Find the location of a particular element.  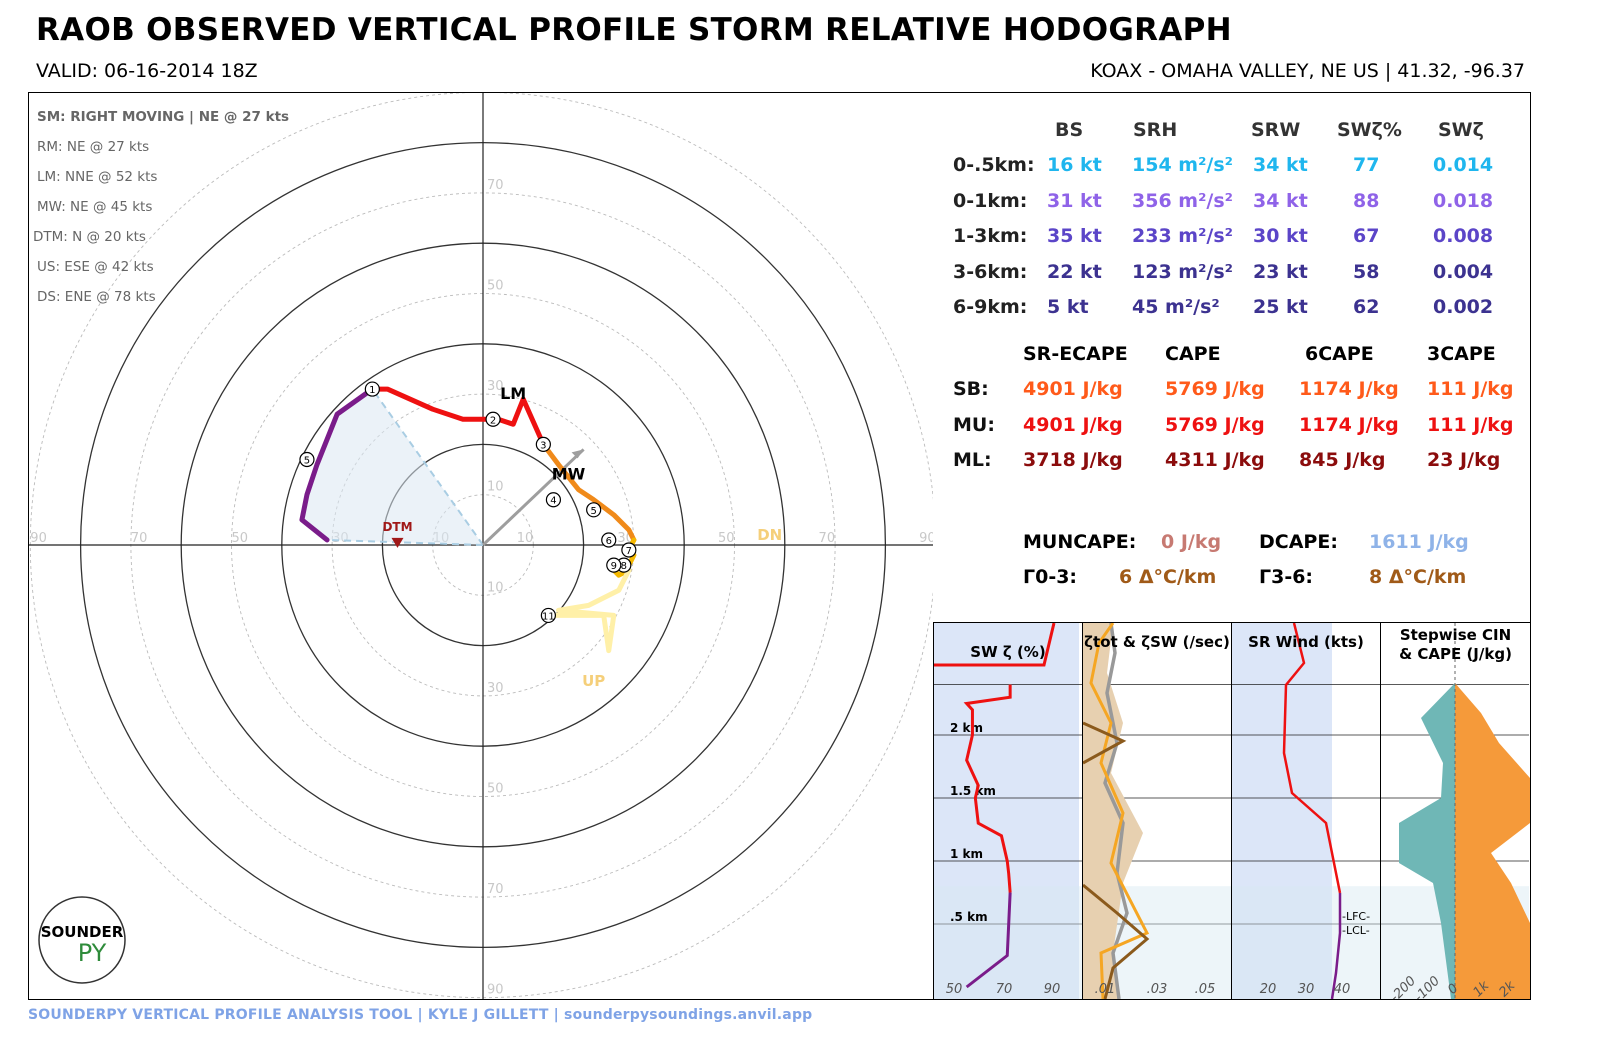

deviant-tornado-motion-text: DTM: N @ 20 kts is located at coordinates (89, 237).